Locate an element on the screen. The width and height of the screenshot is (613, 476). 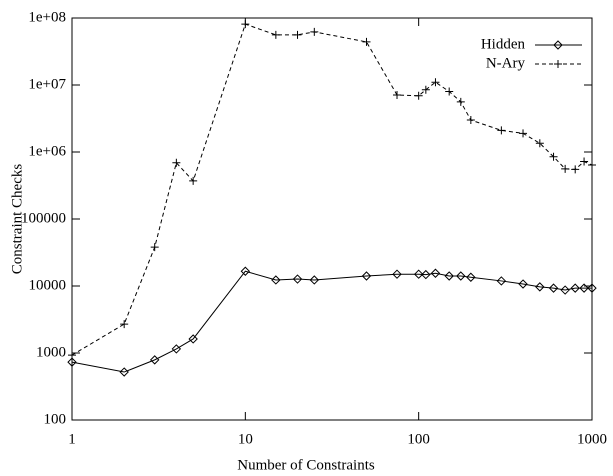
y-axis-label: Constraint Checks is located at coordinates (17, 219).